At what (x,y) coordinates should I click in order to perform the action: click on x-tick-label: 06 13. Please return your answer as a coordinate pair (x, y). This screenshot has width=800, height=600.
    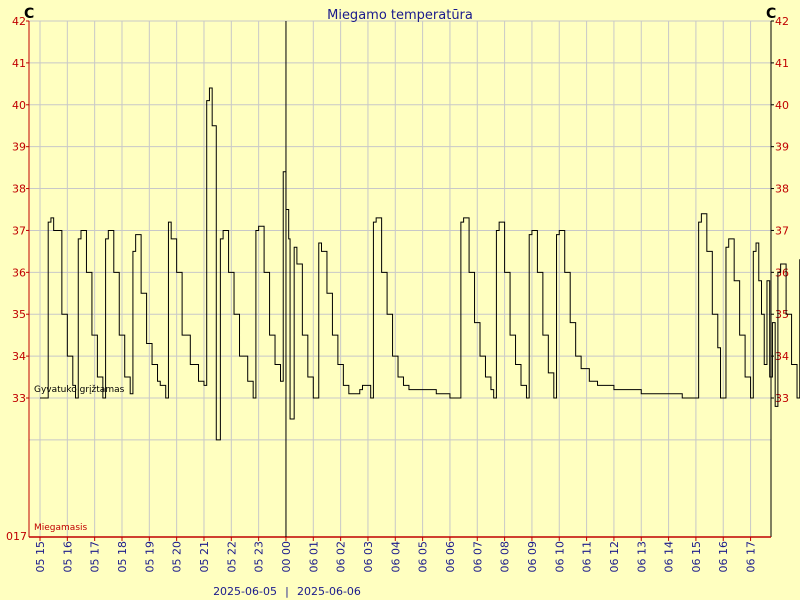
    Looking at the image, I should click on (641, 557).